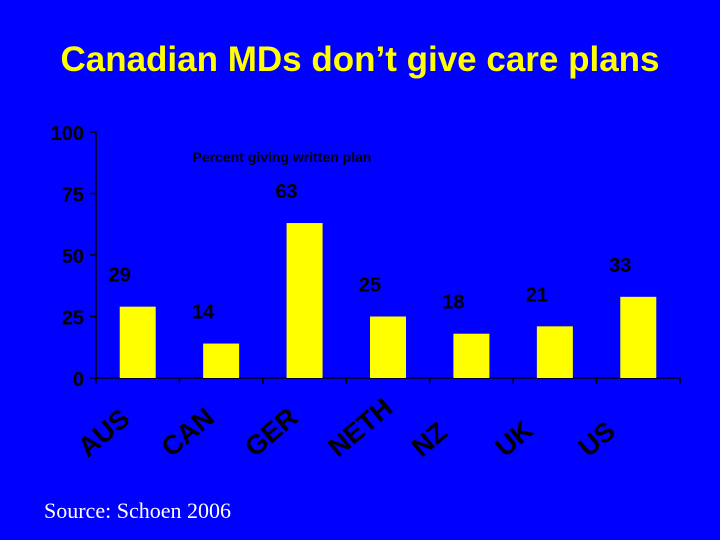 The height and width of the screenshot is (540, 720). Describe the element at coordinates (120, 276) in the screenshot. I see `data-label: 29` at that location.